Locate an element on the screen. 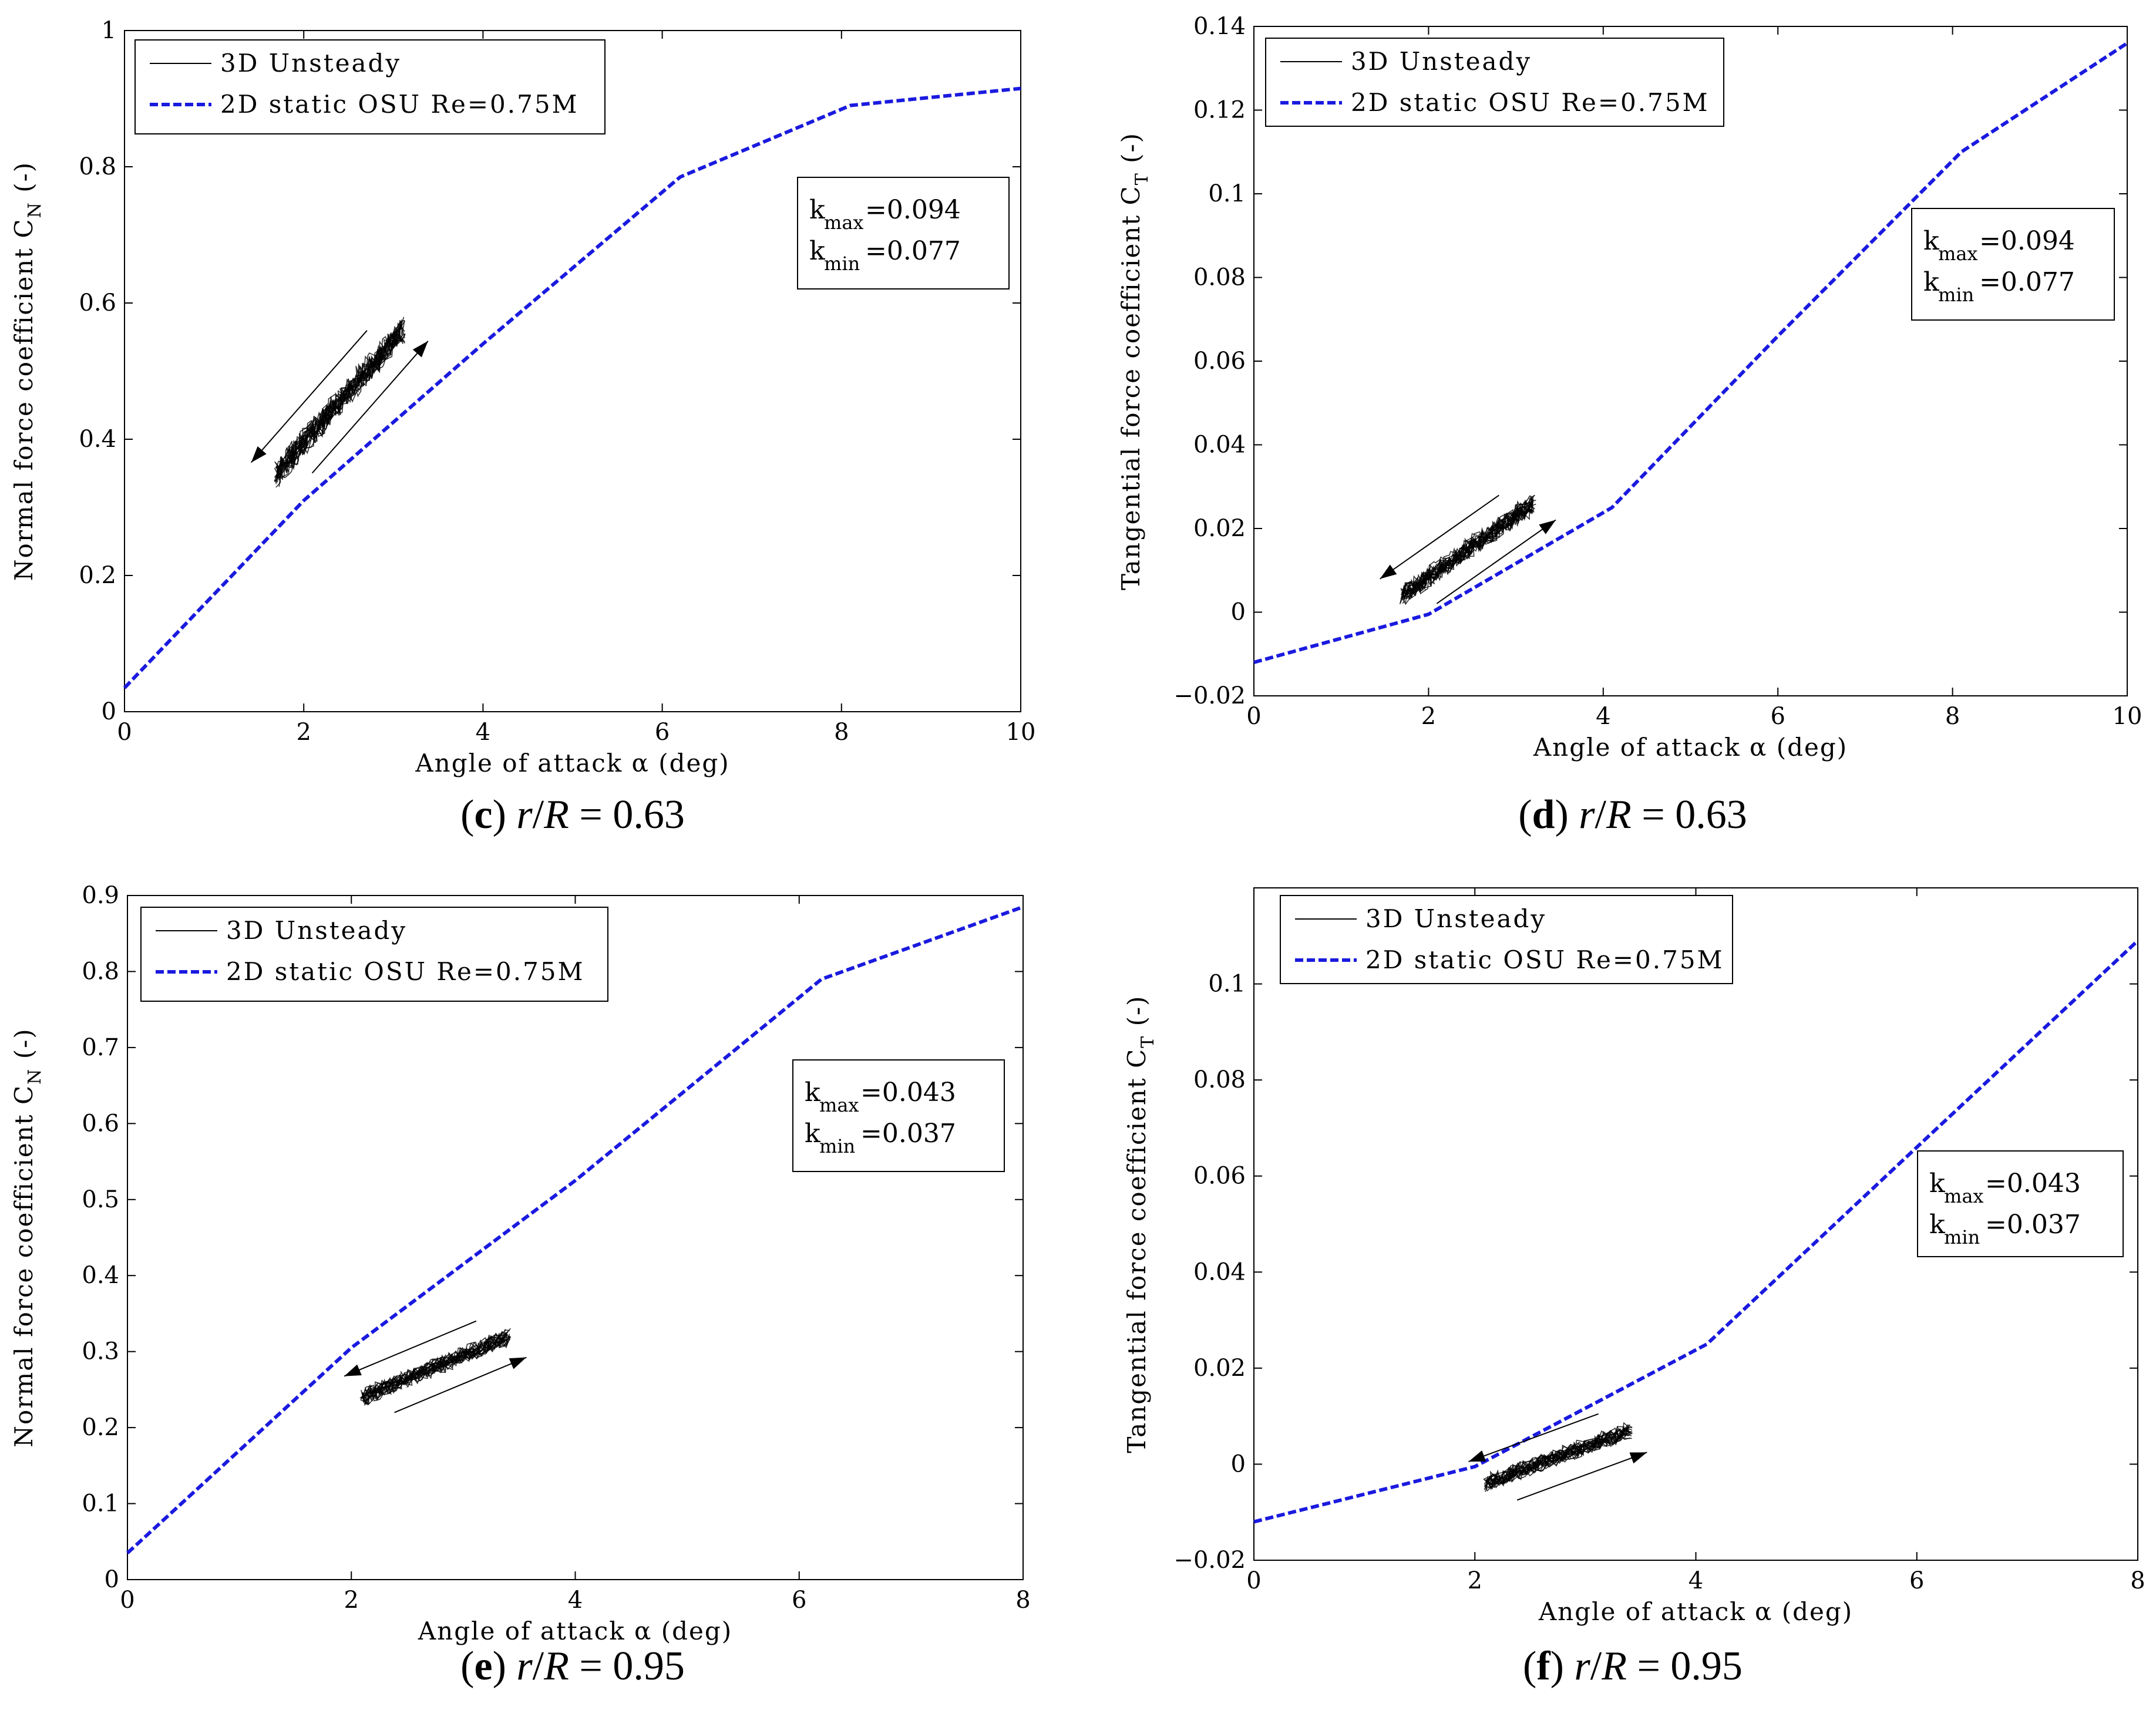 The width and height of the screenshot is (2156, 1727). y-axis-label: Tangential force coefficient CT (-) is located at coordinates (1140, 1224).